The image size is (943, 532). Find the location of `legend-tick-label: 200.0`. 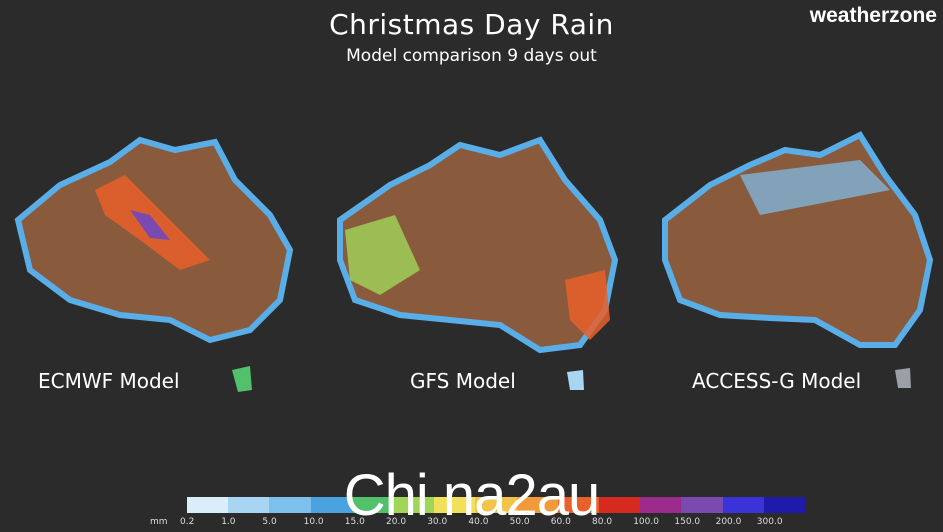

legend-tick-label: 200.0 is located at coordinates (728, 522).